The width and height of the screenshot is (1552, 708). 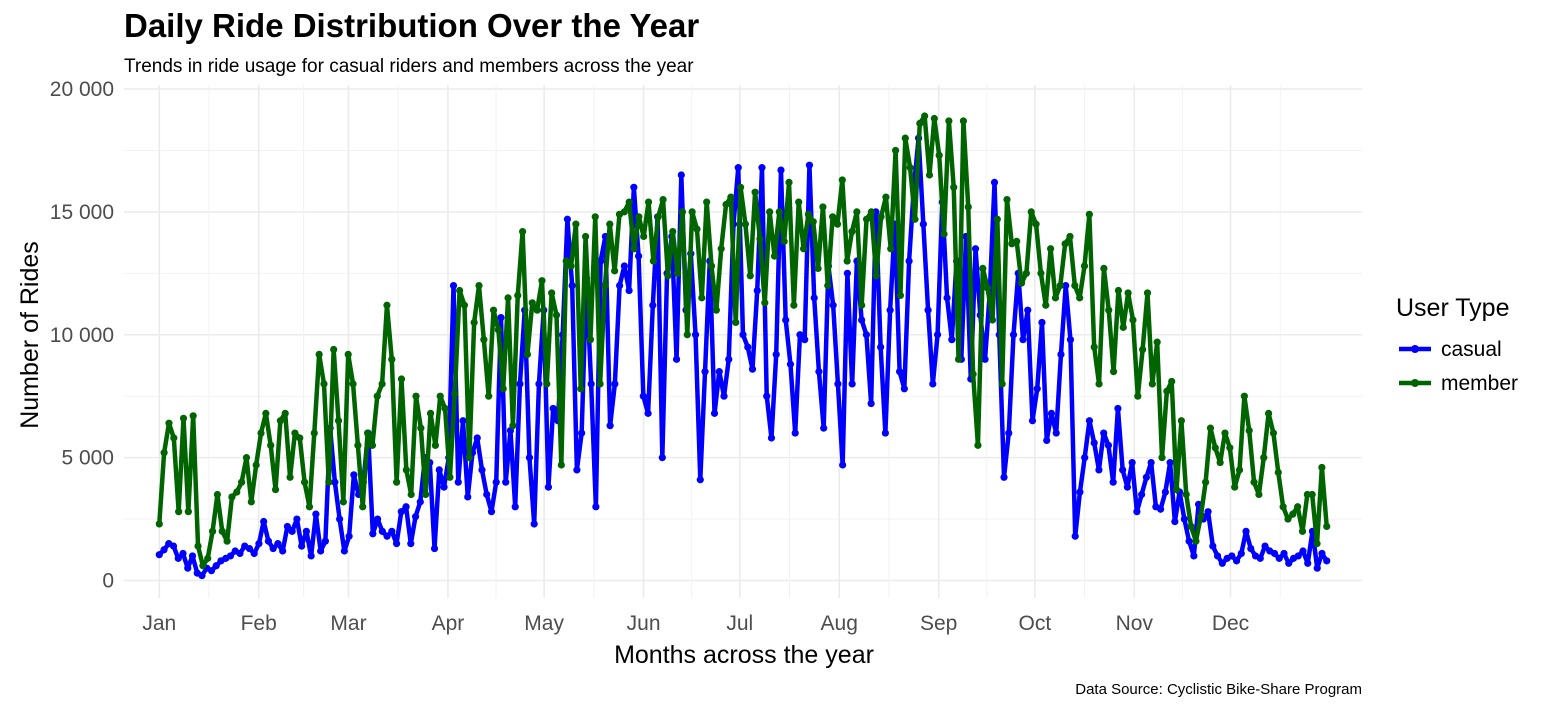 I want to click on x-tick-label: Sep, so click(x=938, y=623).